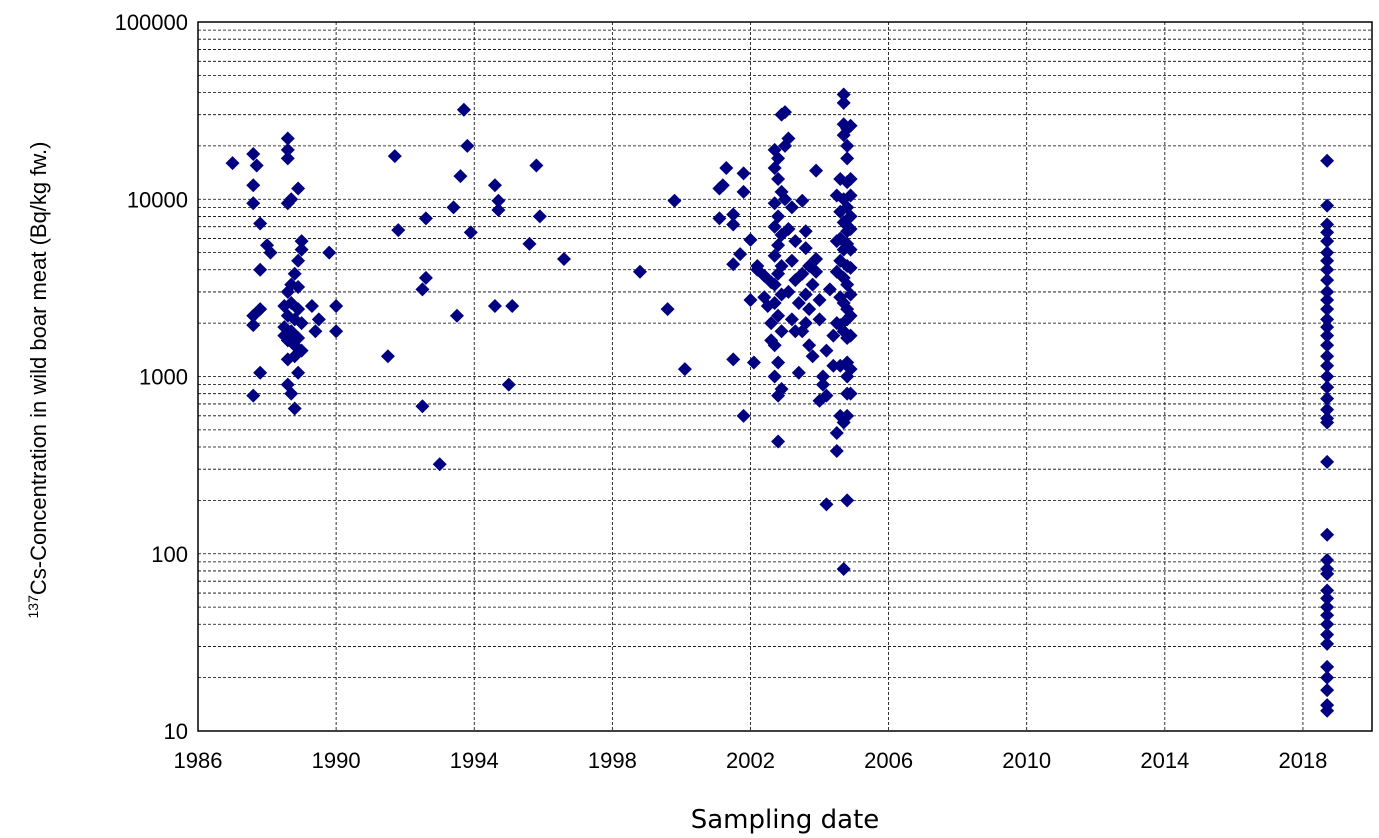 The image size is (1379, 838). I want to click on y-tick-labels: 10 100 1000 10000 100000, so click(151, 377).